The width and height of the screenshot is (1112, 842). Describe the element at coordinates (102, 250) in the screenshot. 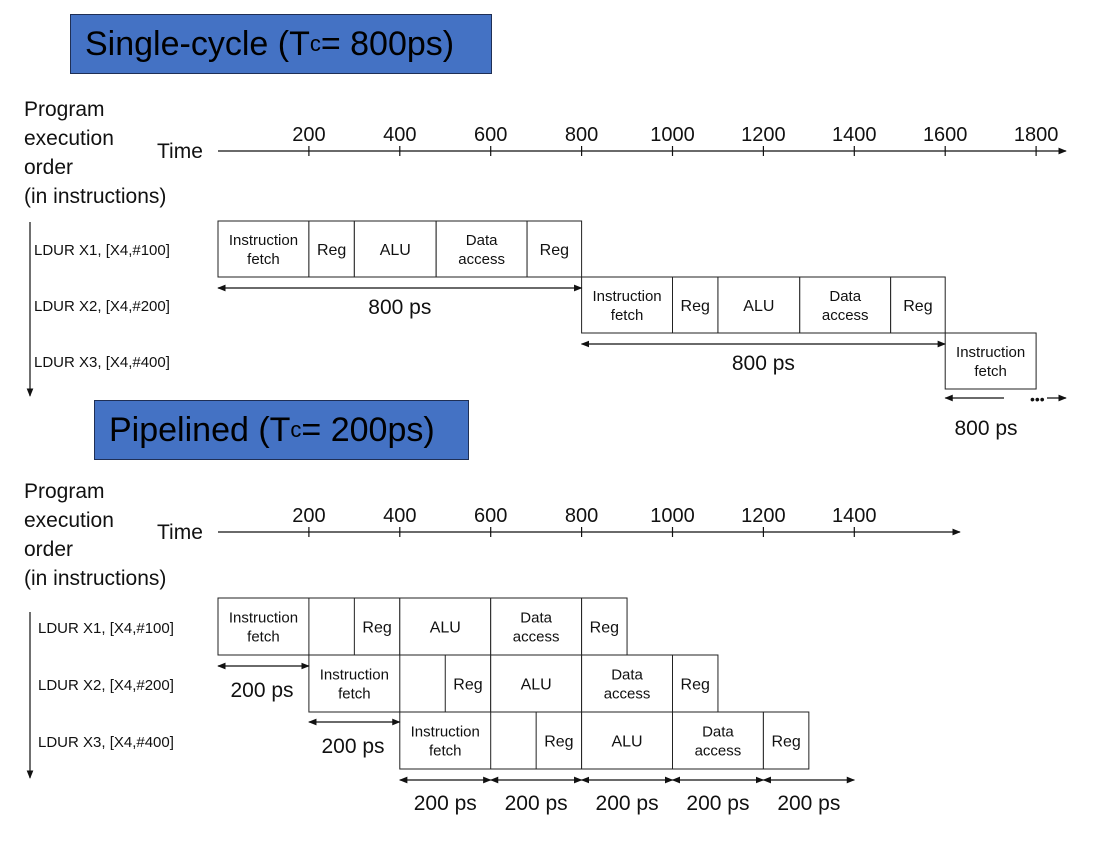

I see `instruction-label-1: LDUR X1, [X4,#100]` at that location.